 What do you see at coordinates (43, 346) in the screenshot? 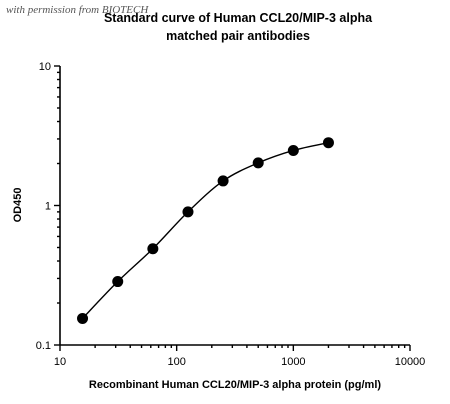
I see `y-tick-label: 0.1` at bounding box center [43, 346].